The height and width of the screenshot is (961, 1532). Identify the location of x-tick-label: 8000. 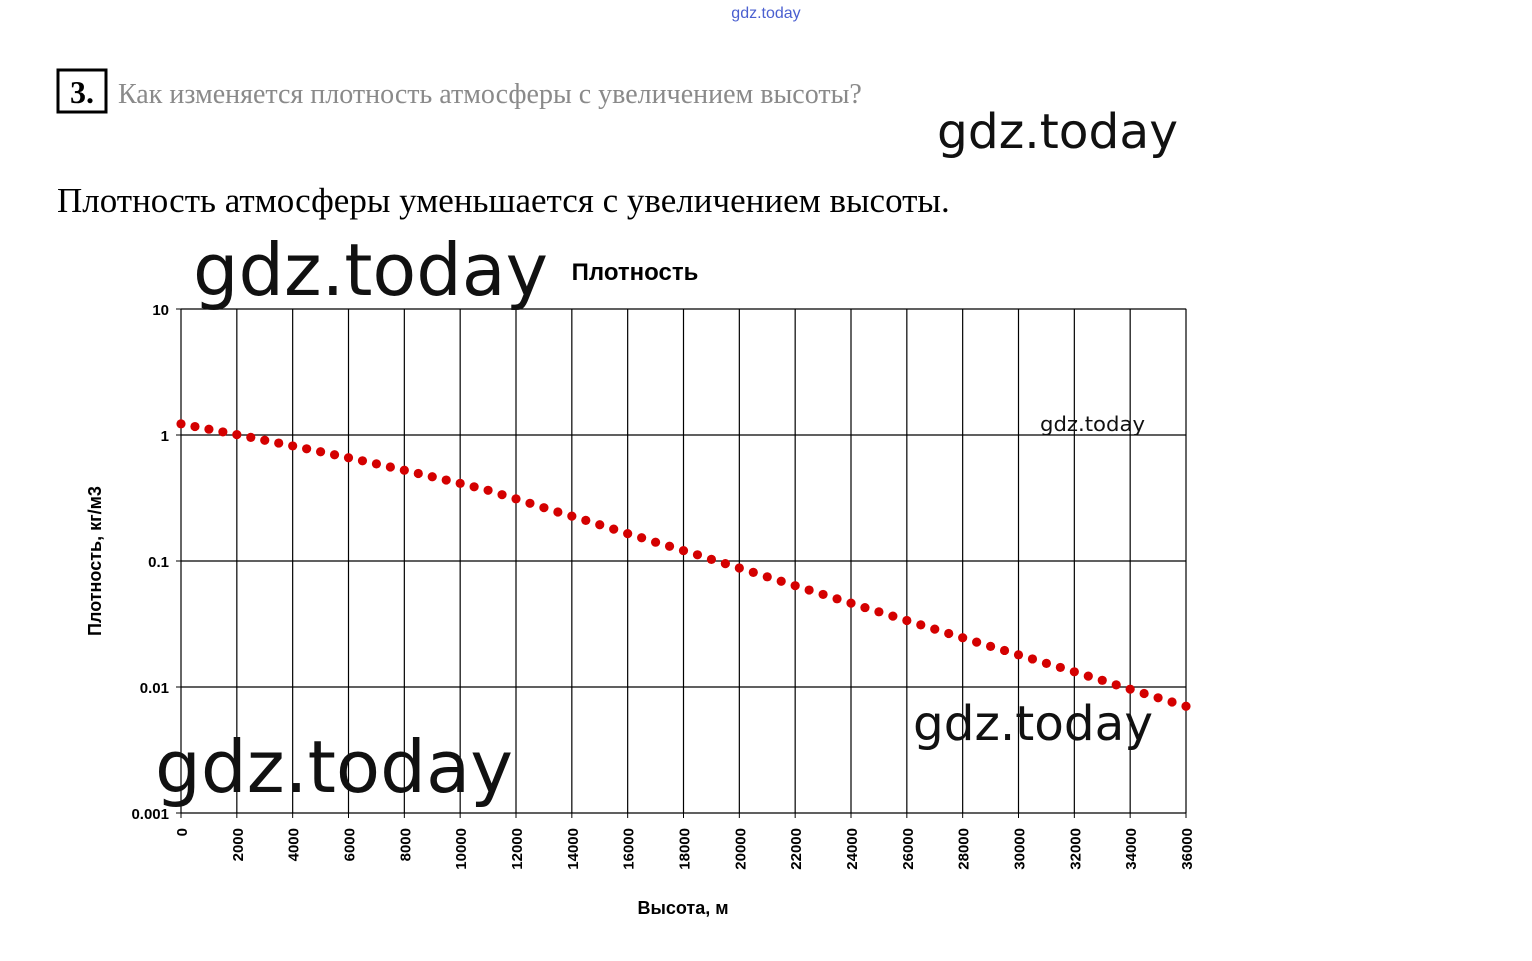
(405, 844).